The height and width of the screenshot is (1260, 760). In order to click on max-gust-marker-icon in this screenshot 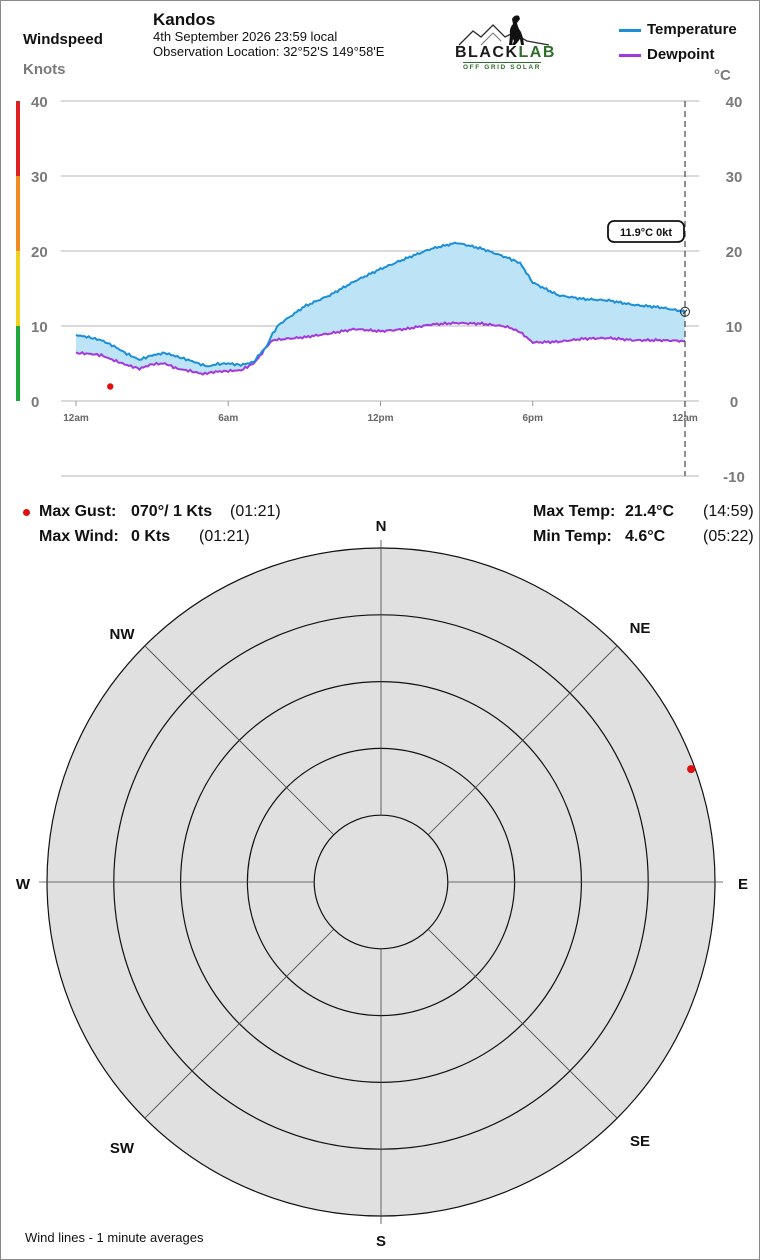, I will do `click(26, 512)`.